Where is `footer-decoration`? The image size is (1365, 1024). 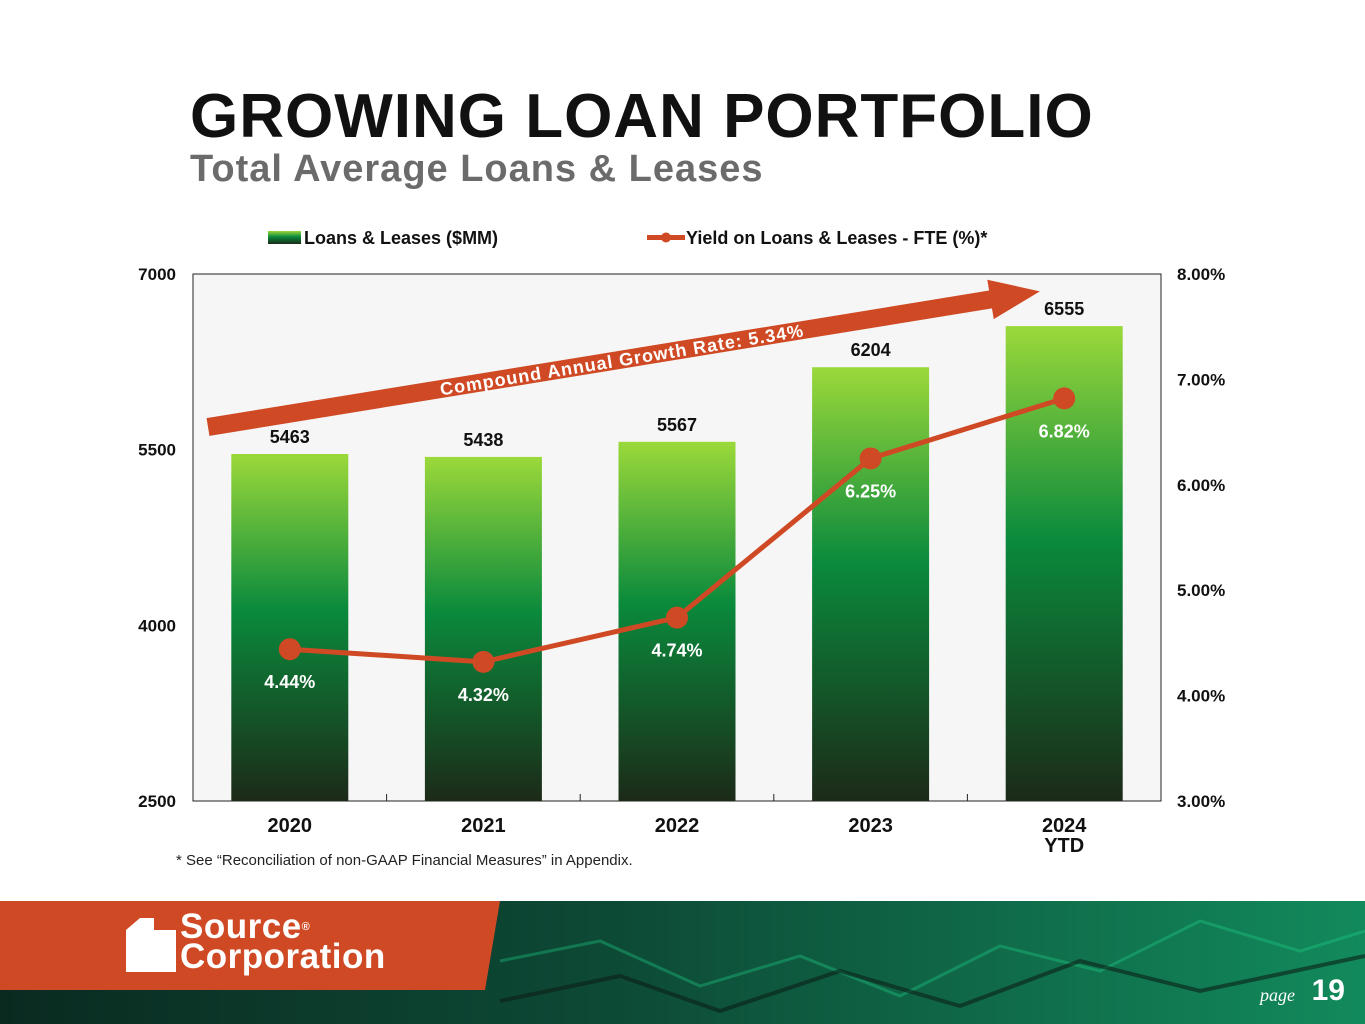
footer-decoration is located at coordinates (932, 966).